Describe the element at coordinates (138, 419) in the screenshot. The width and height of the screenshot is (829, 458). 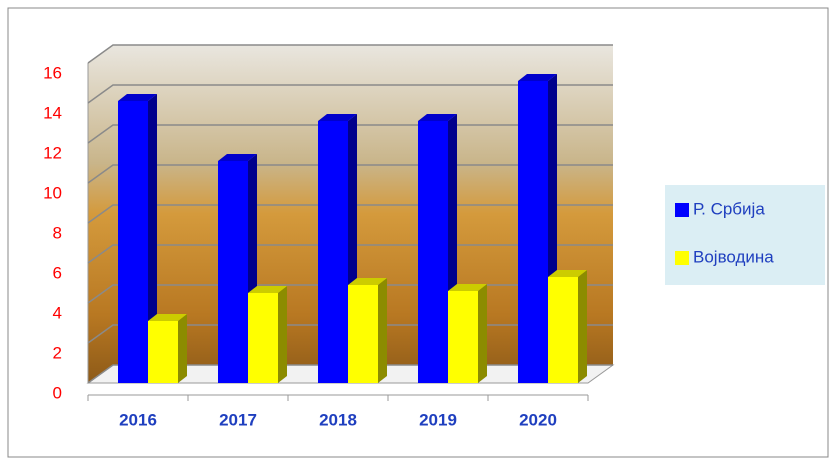
I see `x-tick-label: 2016` at that location.